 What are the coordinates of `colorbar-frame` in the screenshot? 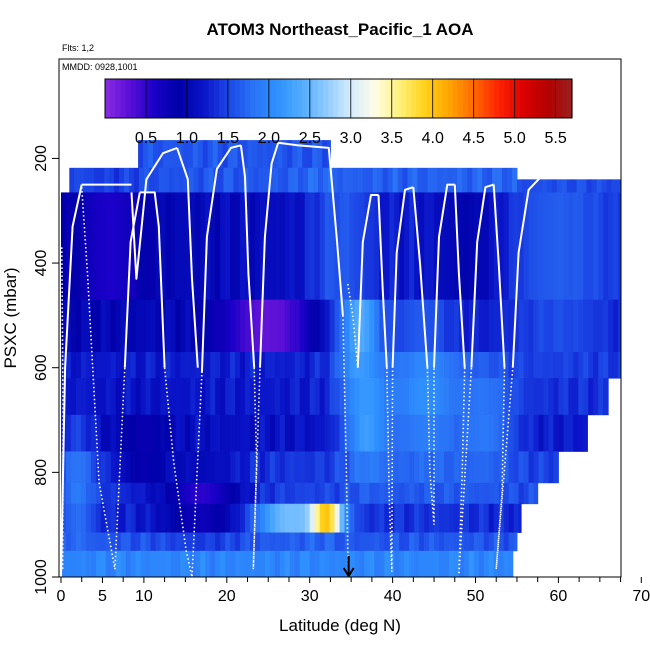 It's located at (338, 98).